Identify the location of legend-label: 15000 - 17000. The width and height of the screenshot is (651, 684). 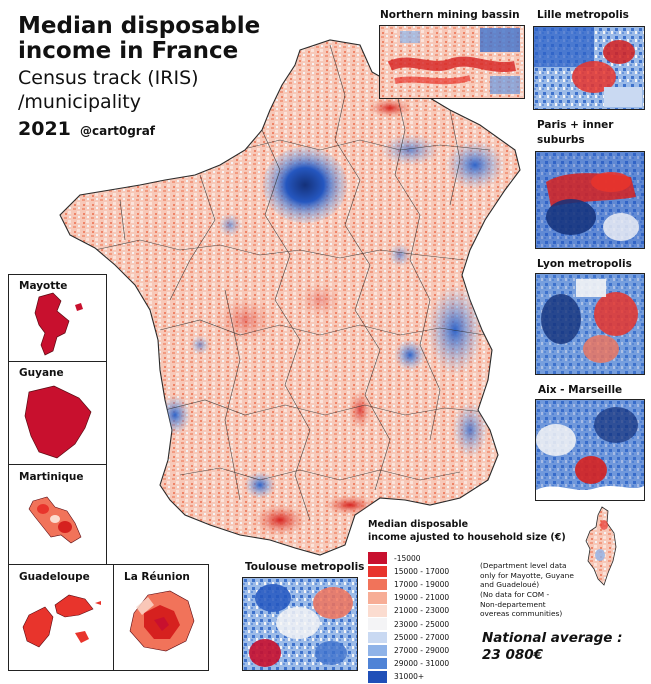
(422, 571).